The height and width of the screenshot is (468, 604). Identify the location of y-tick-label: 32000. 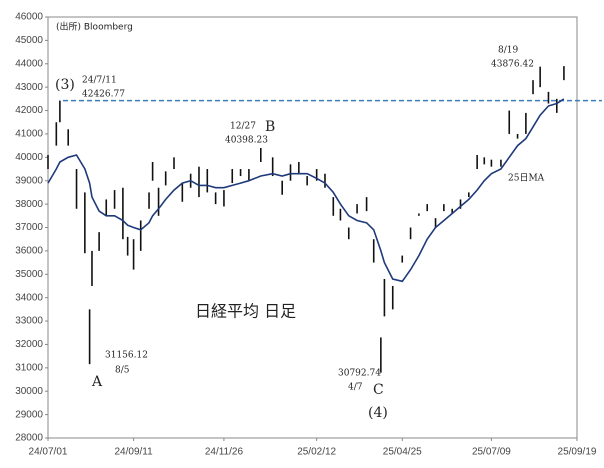
(29, 344).